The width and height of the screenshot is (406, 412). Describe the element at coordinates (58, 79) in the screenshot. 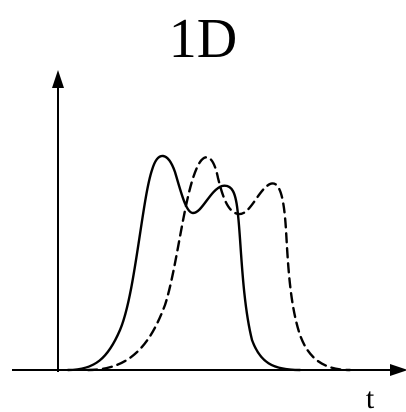

I see `y-axis-arrowhead` at that location.